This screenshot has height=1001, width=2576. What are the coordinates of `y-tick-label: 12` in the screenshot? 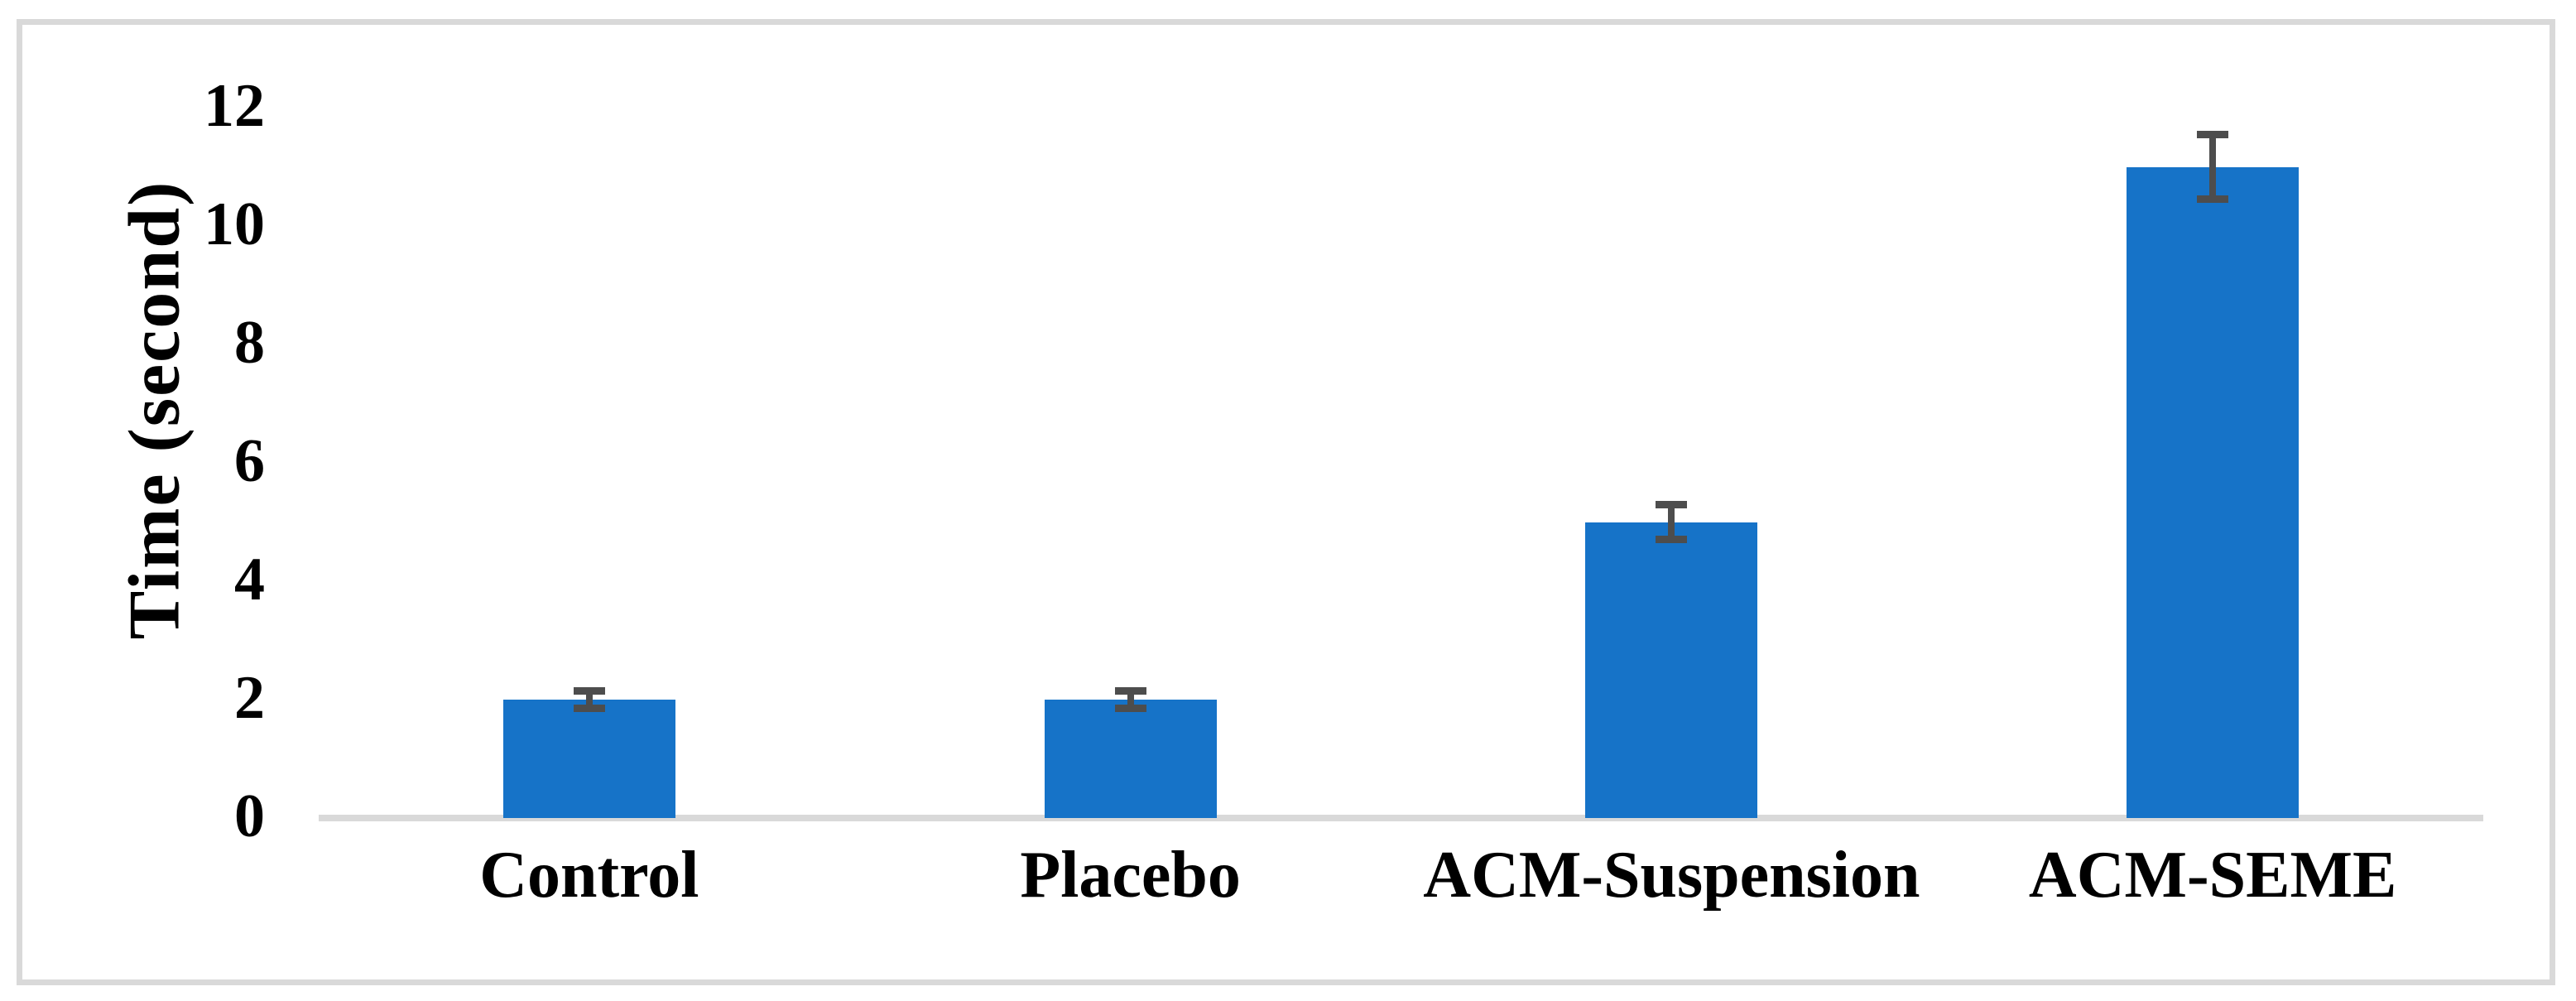 It's located at (234, 106).